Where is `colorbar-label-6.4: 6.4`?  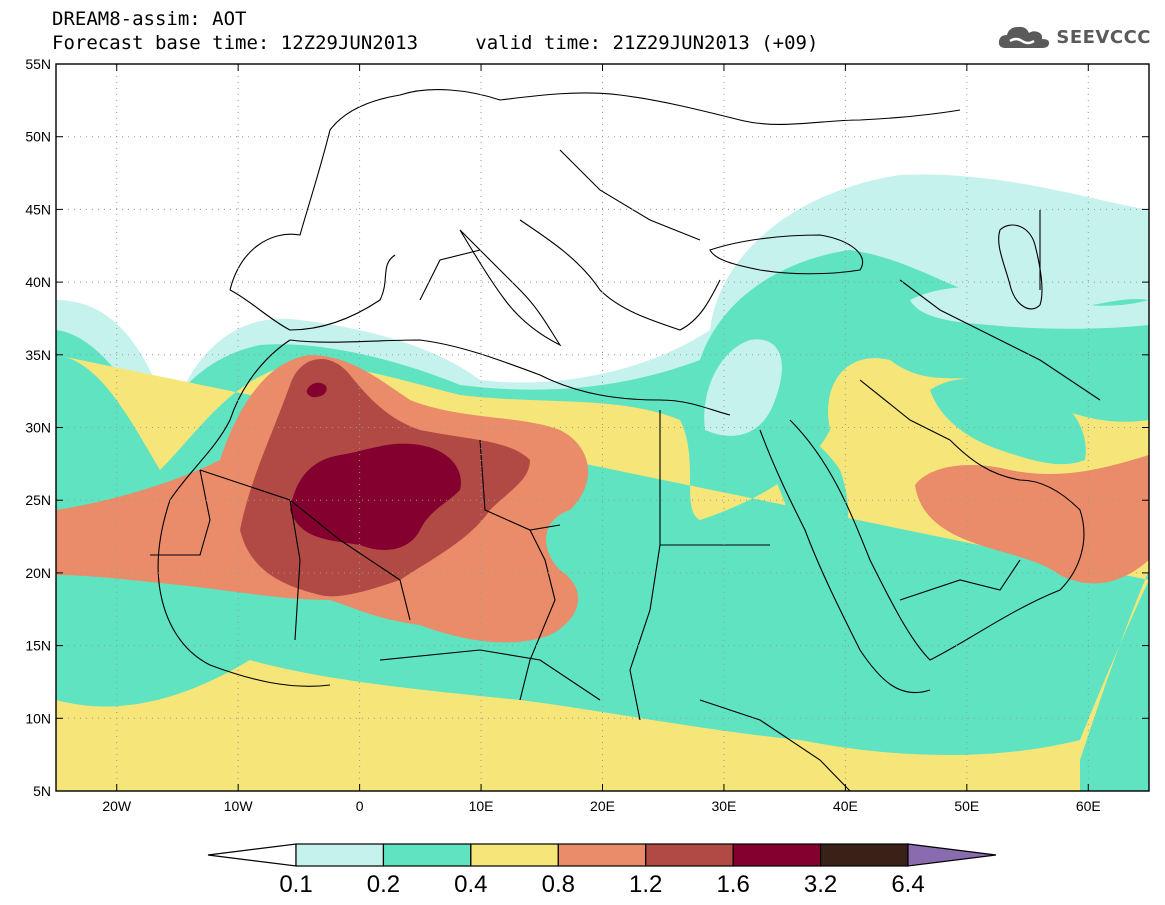 colorbar-label-6.4: 6.4 is located at coordinates (907, 884).